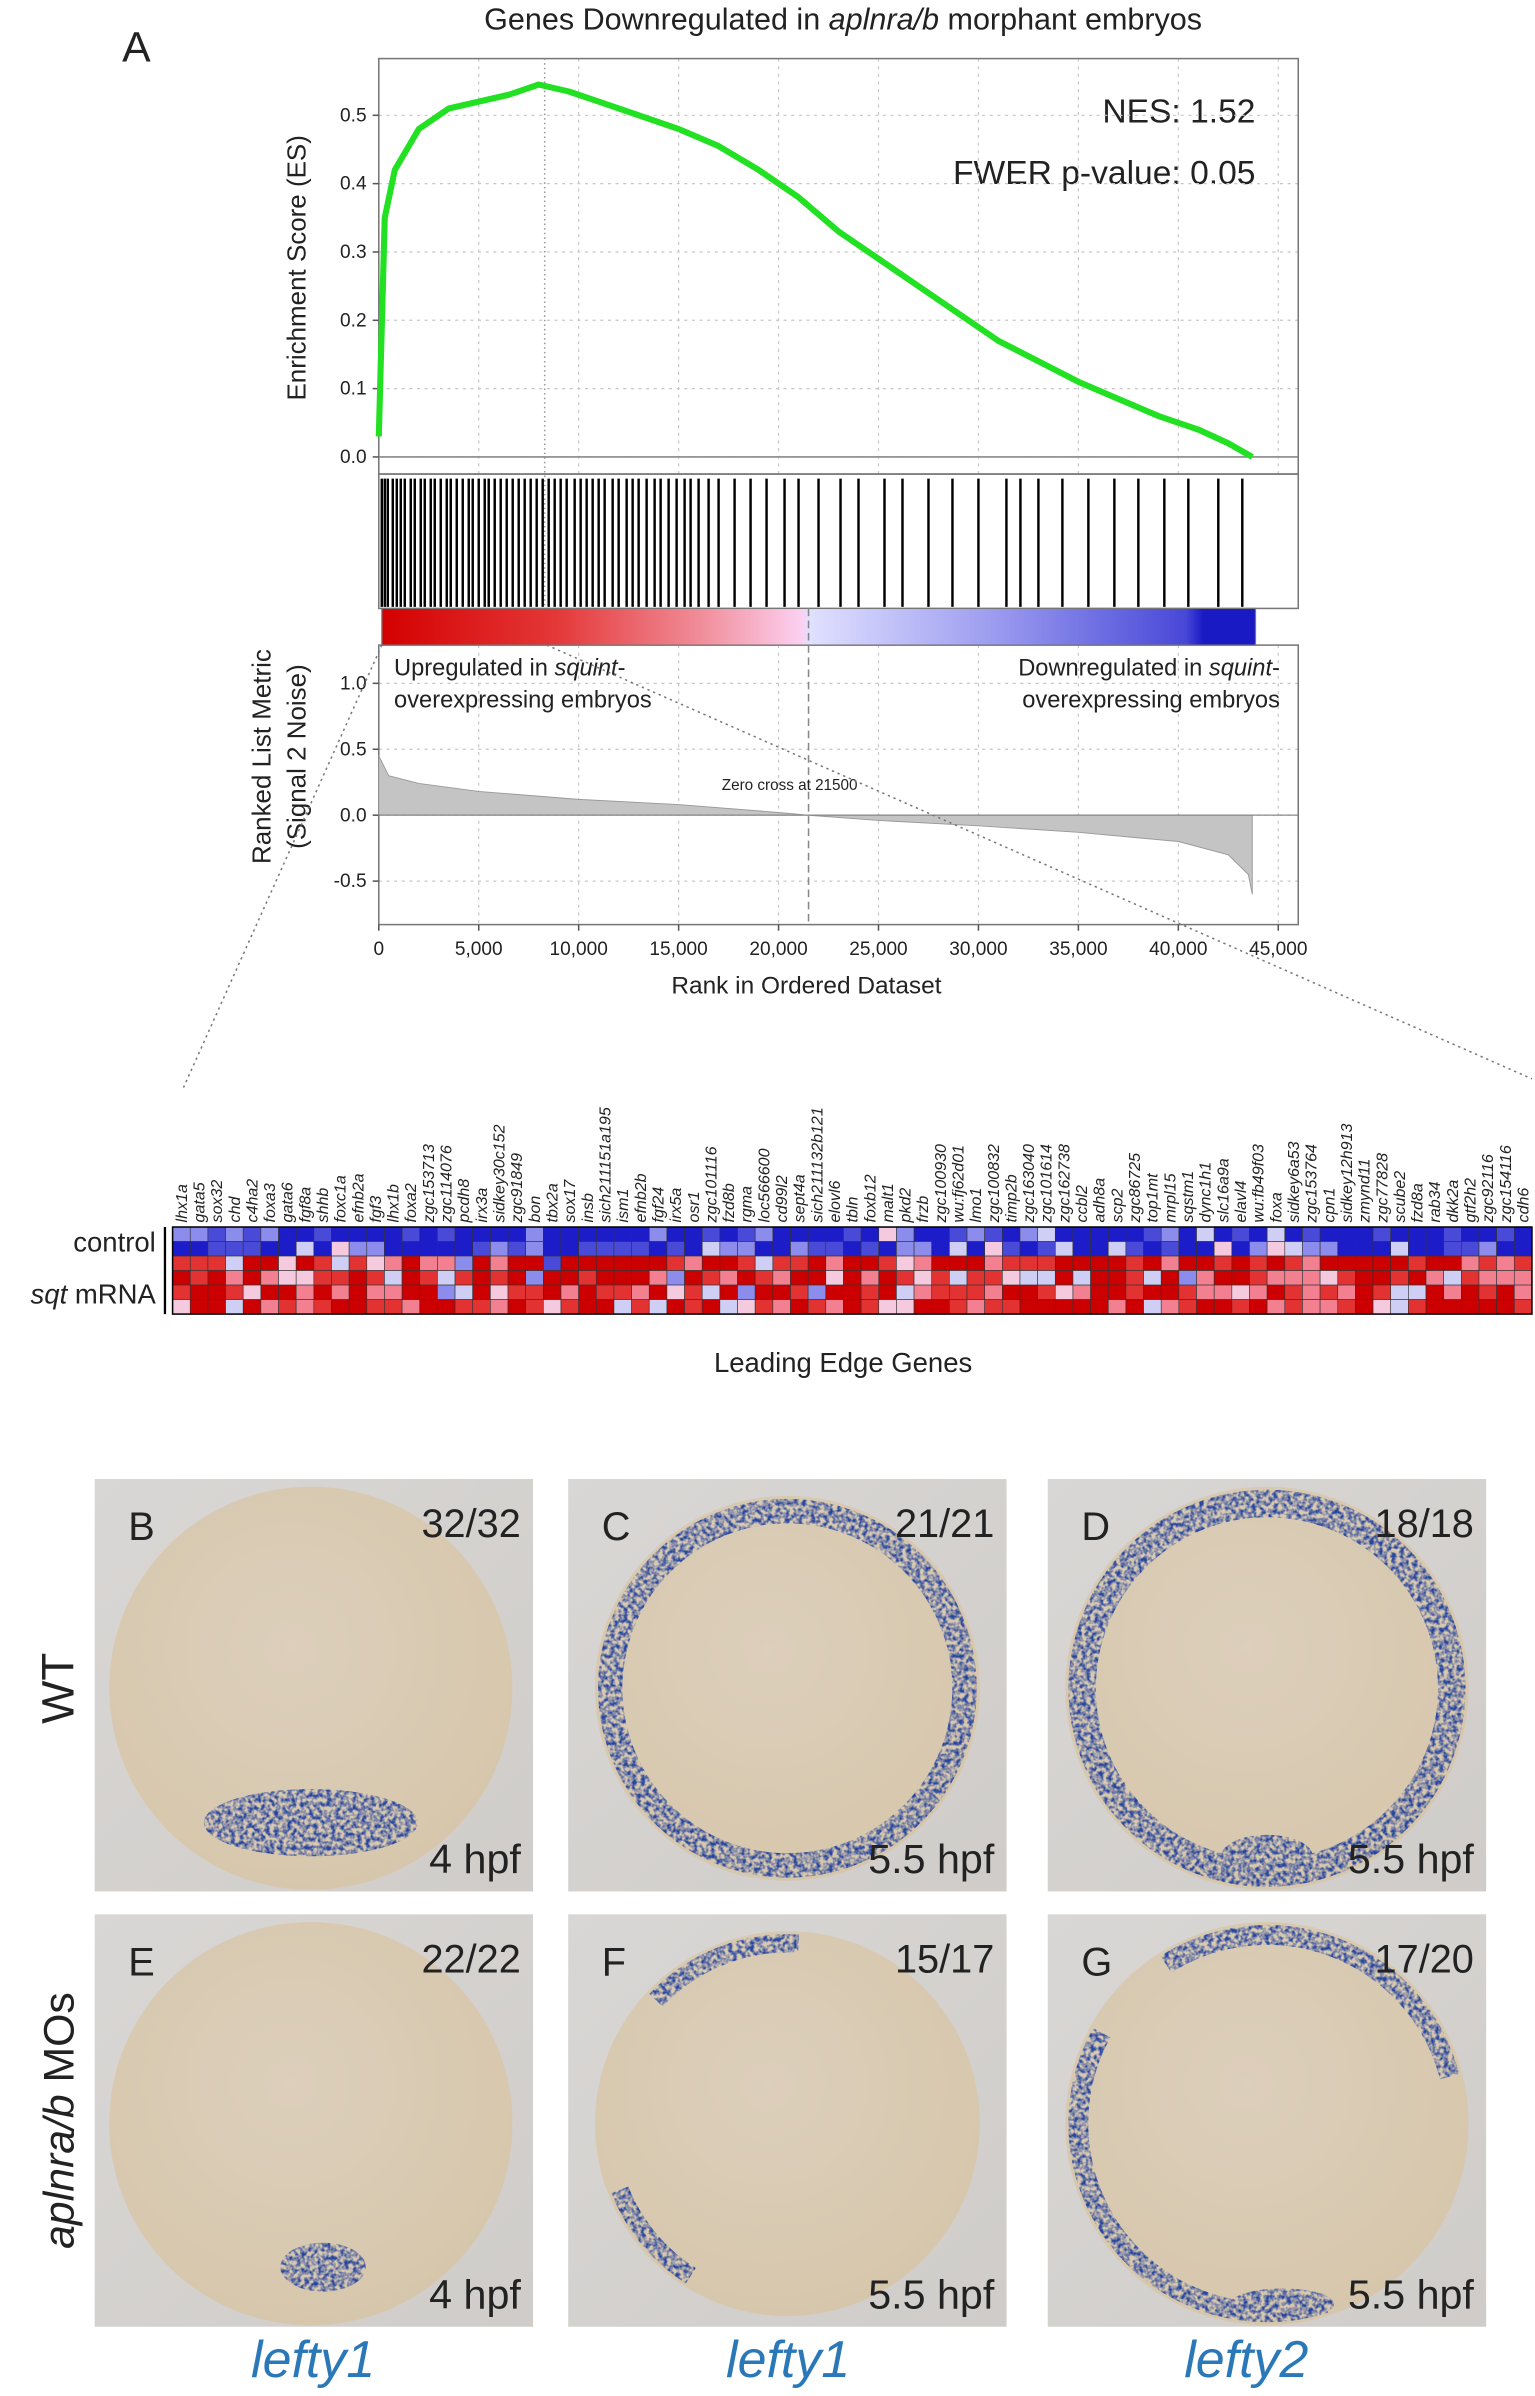 This screenshot has width=1535, height=2396. Describe the element at coordinates (1223, 1190) in the screenshot. I see `gene-label: slc16a9a` at that location.